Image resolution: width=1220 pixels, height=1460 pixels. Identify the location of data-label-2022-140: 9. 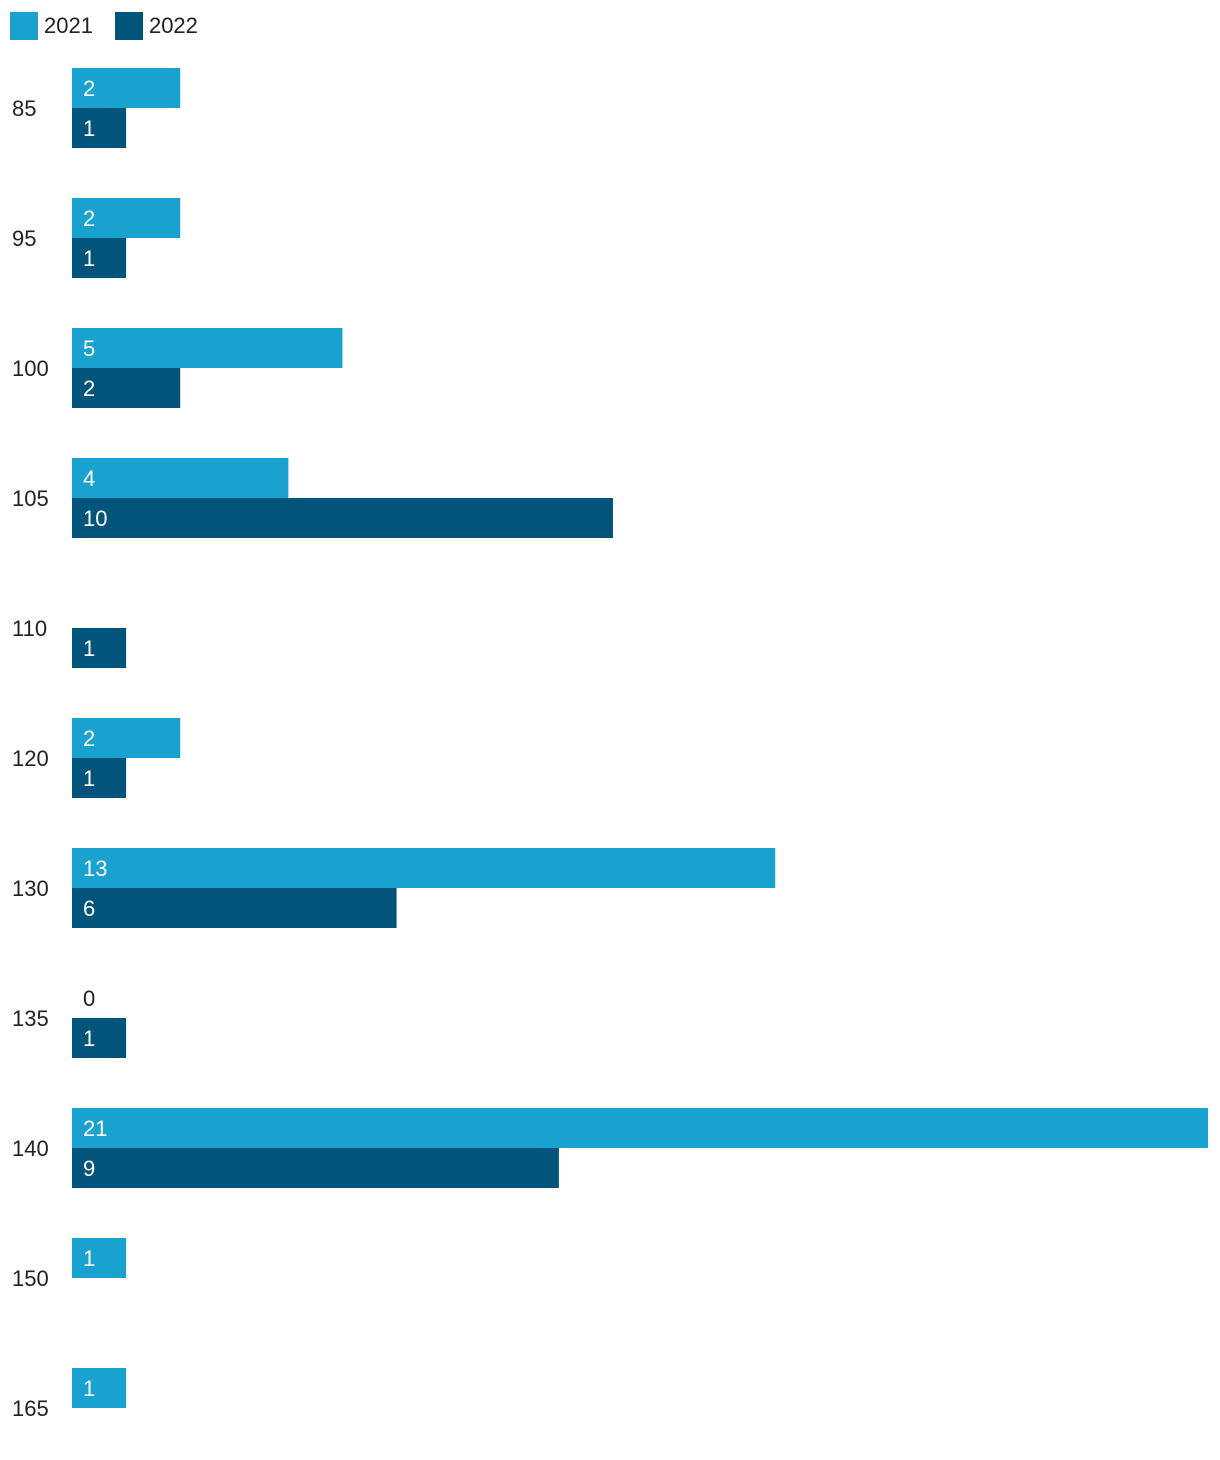
(89, 1168).